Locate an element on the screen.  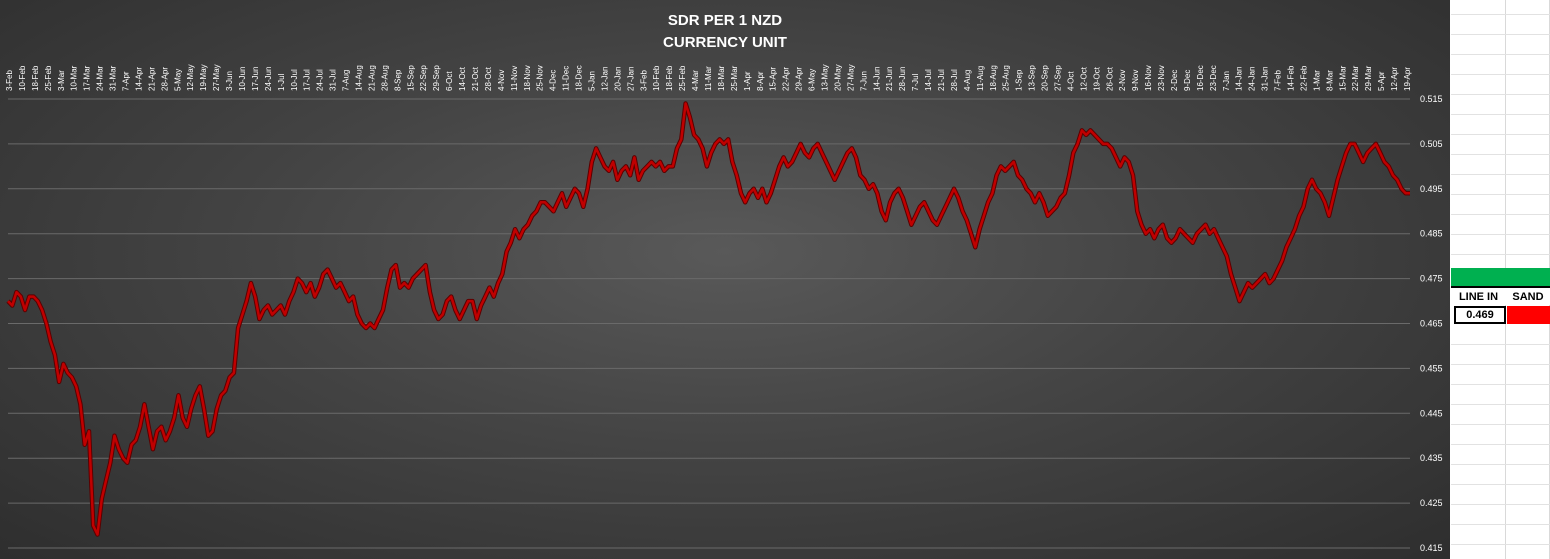
x-tick-label: 28-Apr is located at coordinates (164, 79).